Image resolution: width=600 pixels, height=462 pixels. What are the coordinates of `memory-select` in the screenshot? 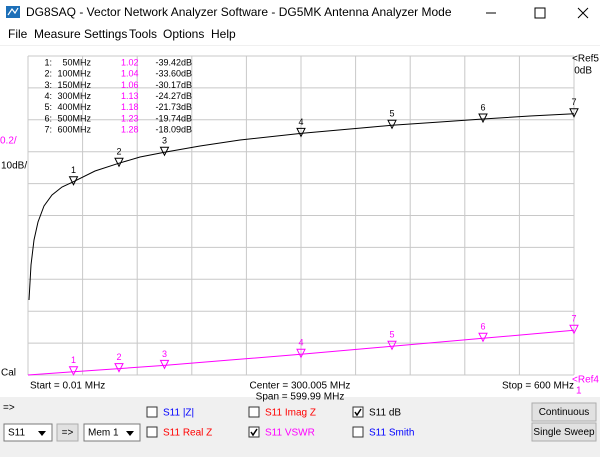 It's located at (112, 432).